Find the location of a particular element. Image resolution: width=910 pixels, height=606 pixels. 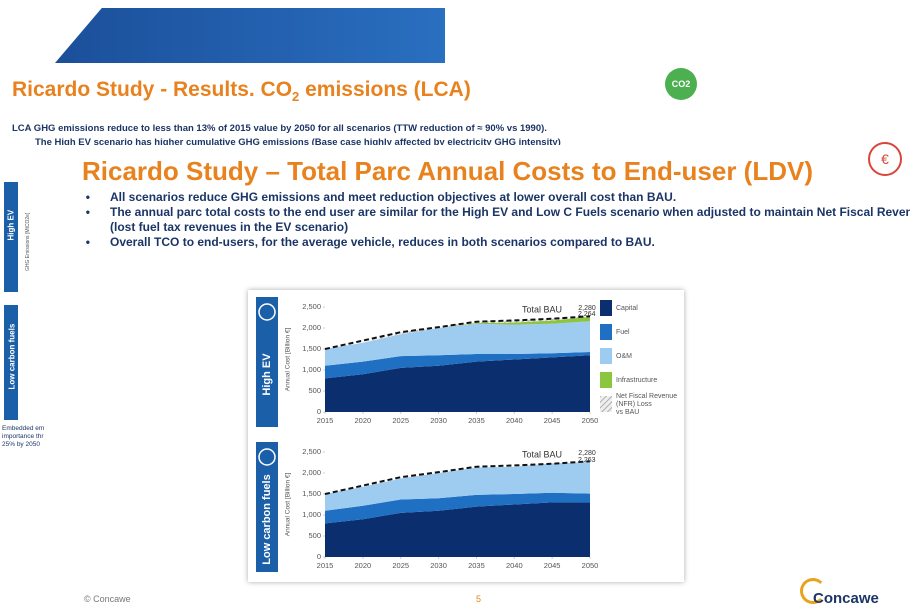

title-text: emissions (LCA) is located at coordinates (385, 89).